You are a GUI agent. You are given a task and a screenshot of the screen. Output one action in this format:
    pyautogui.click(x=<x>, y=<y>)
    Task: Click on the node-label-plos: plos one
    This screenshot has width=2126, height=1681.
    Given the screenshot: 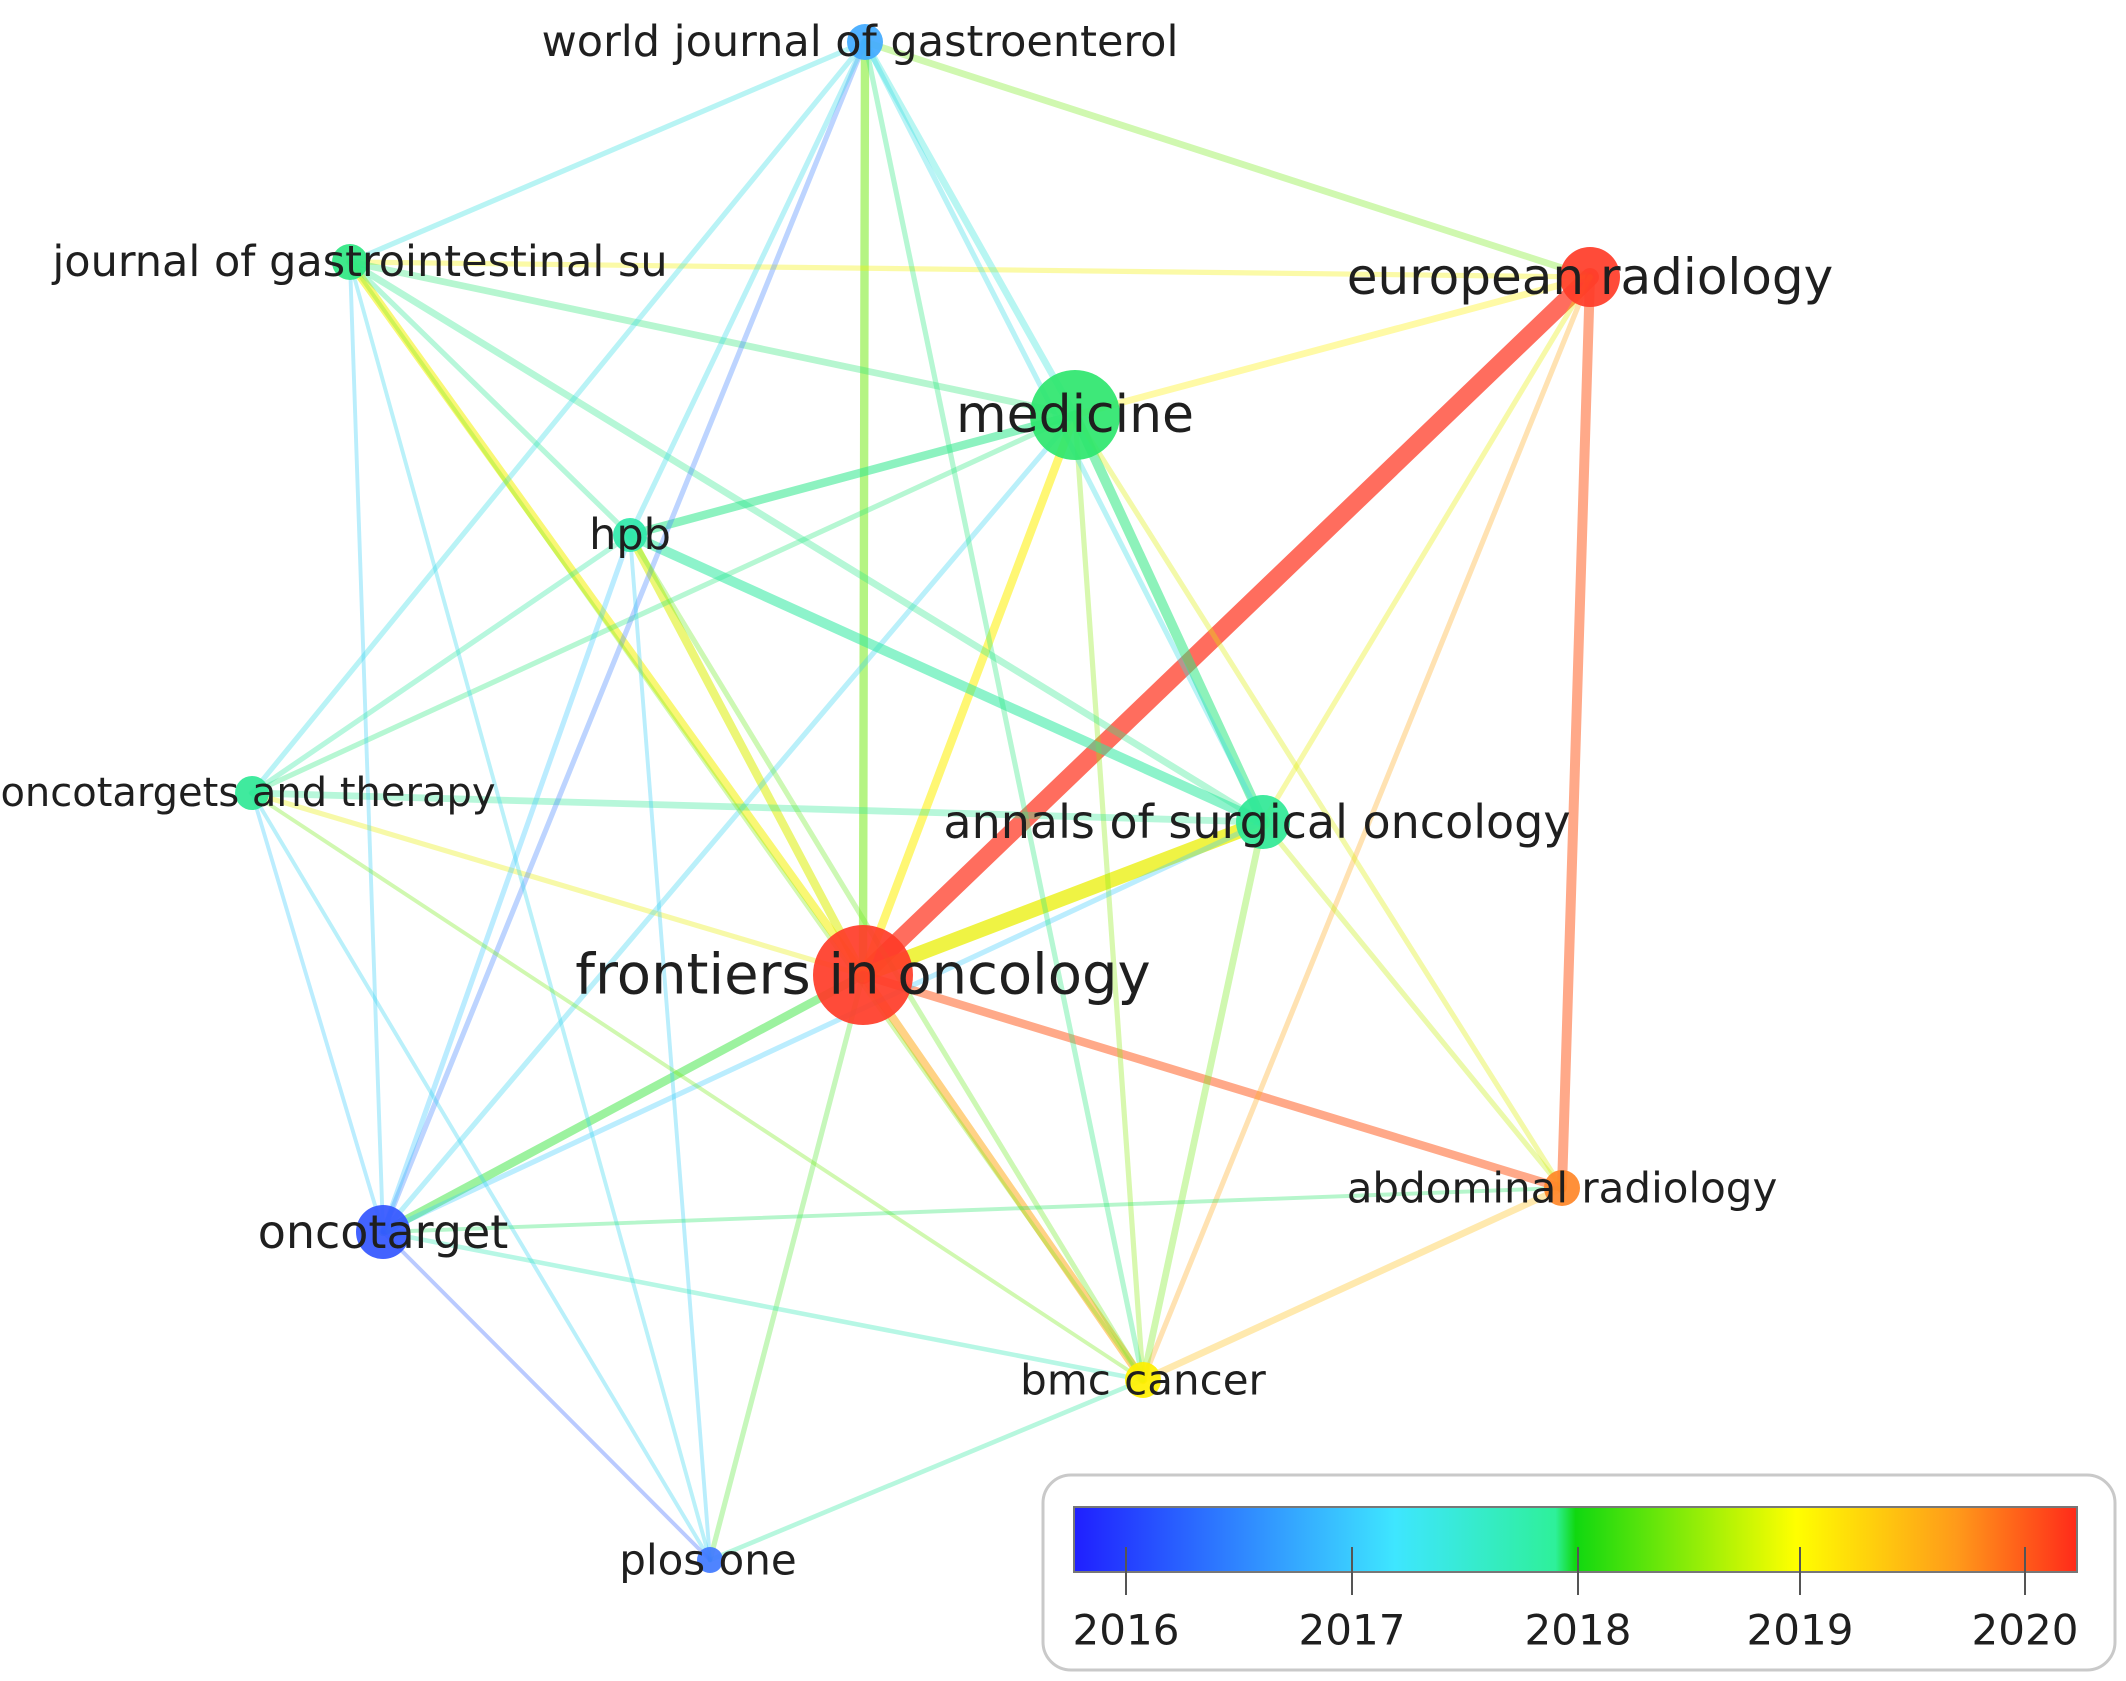 What is the action you would take?
    pyautogui.click(x=707, y=1560)
    